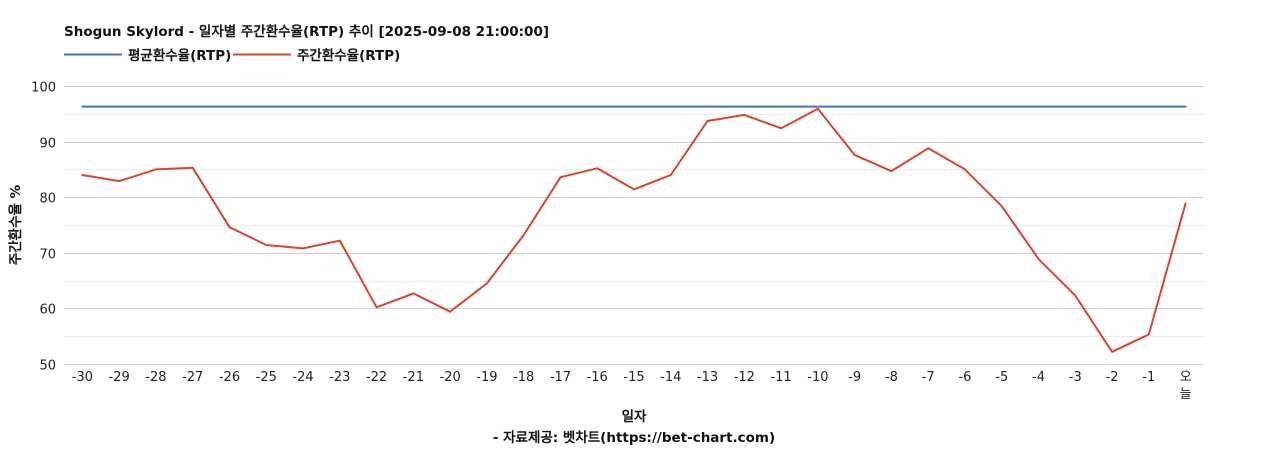  What do you see at coordinates (1112, 377) in the screenshot?
I see `x-tick-label: -2` at bounding box center [1112, 377].